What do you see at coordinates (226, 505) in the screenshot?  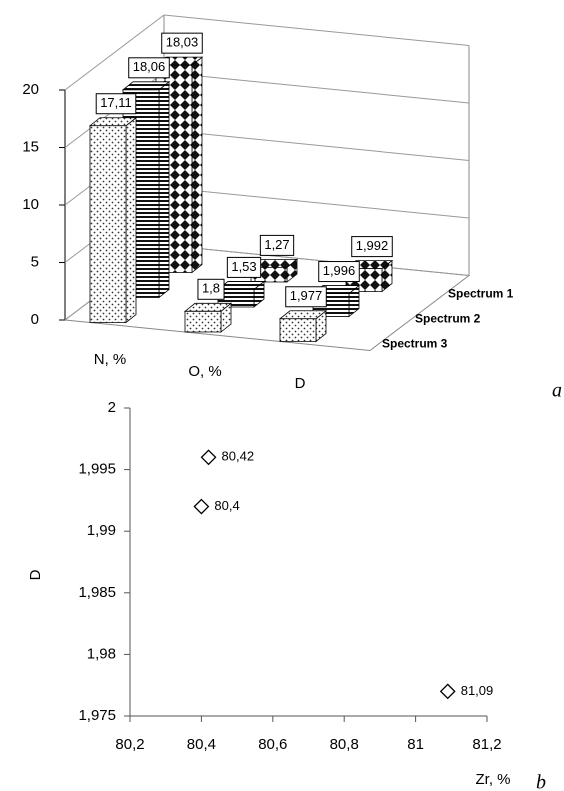 I see `data-label: 80,4` at bounding box center [226, 505].